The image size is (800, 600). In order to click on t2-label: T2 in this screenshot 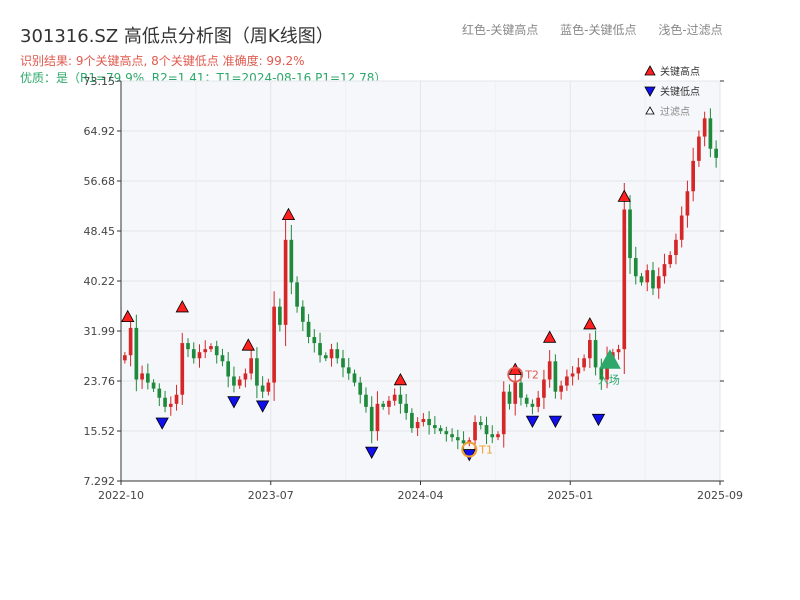, I will do `click(531, 375)`.